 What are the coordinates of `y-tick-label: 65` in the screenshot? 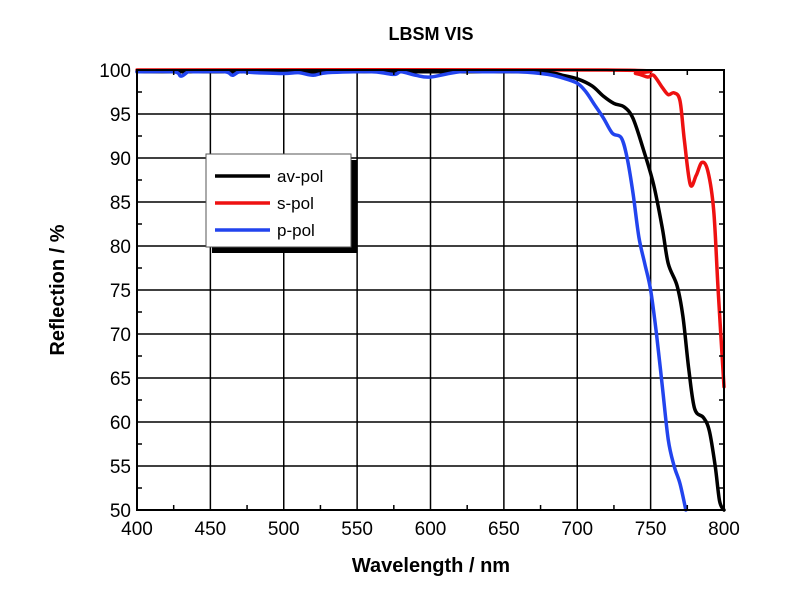 It's located at (120, 379).